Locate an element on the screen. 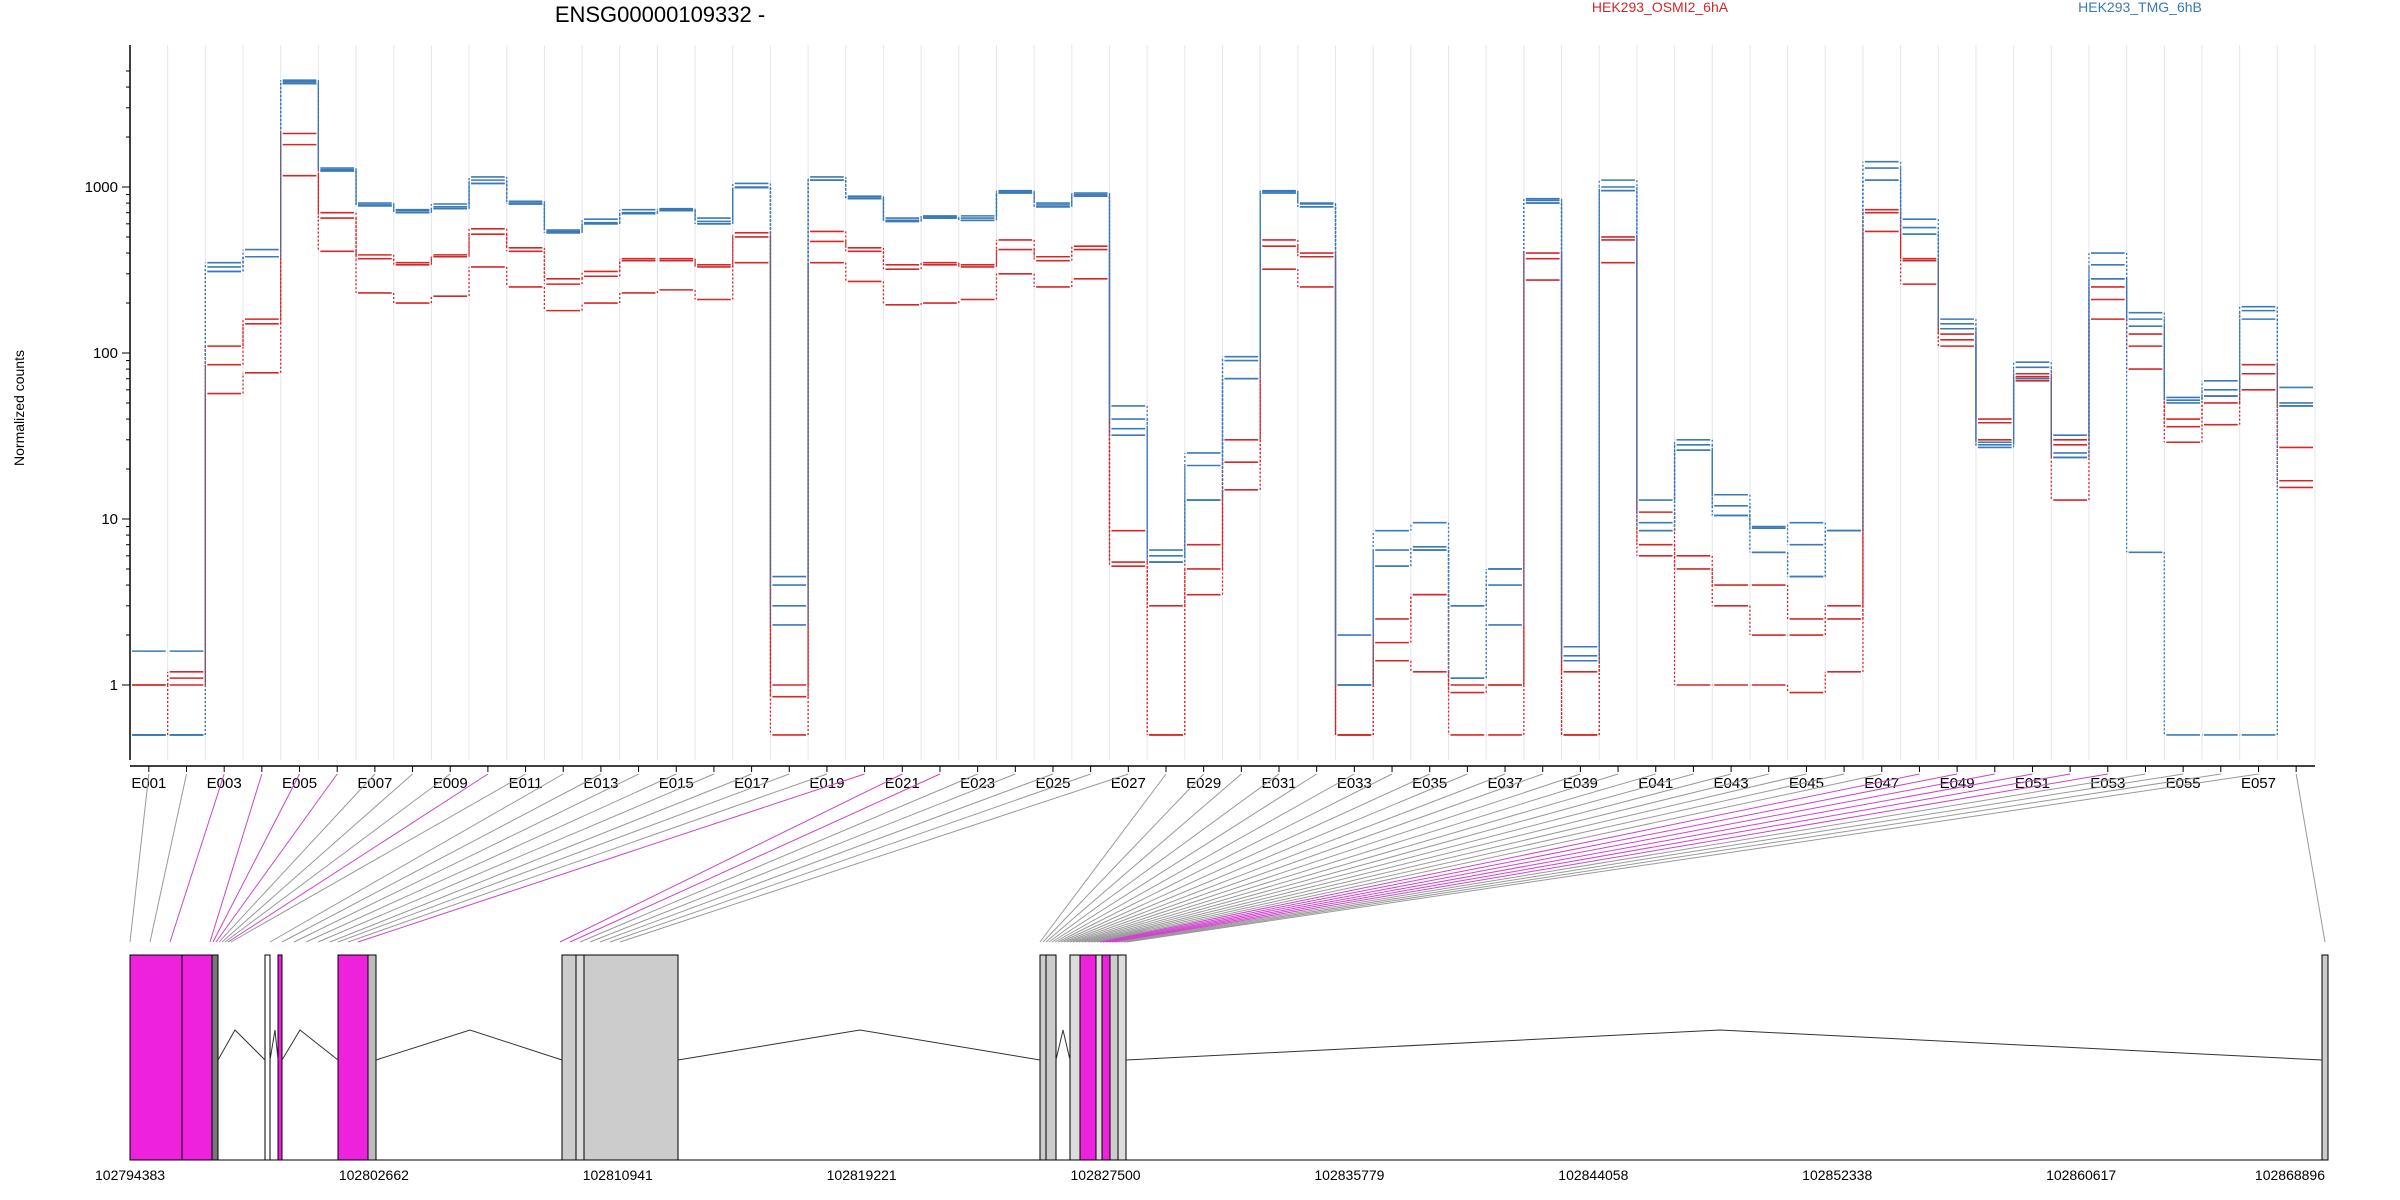 The height and width of the screenshot is (1200, 2400). exon-tick-label: E013 is located at coordinates (600, 783).